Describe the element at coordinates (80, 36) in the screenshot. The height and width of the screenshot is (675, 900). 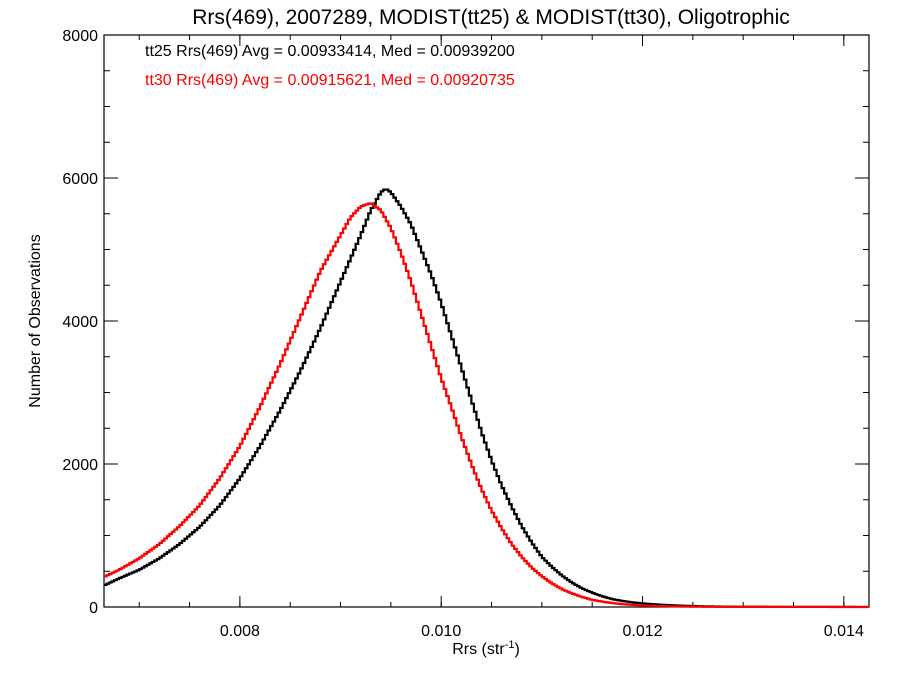
I see `y-tick-label: 8000` at that location.